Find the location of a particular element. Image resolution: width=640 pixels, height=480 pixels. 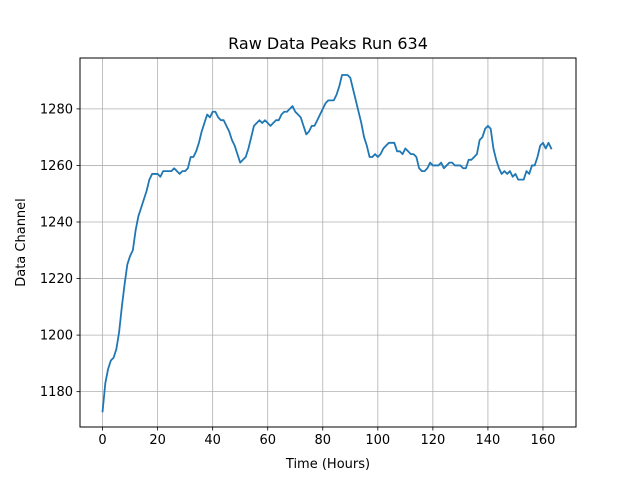

y-tick-label: 1280 is located at coordinates (56, 109).